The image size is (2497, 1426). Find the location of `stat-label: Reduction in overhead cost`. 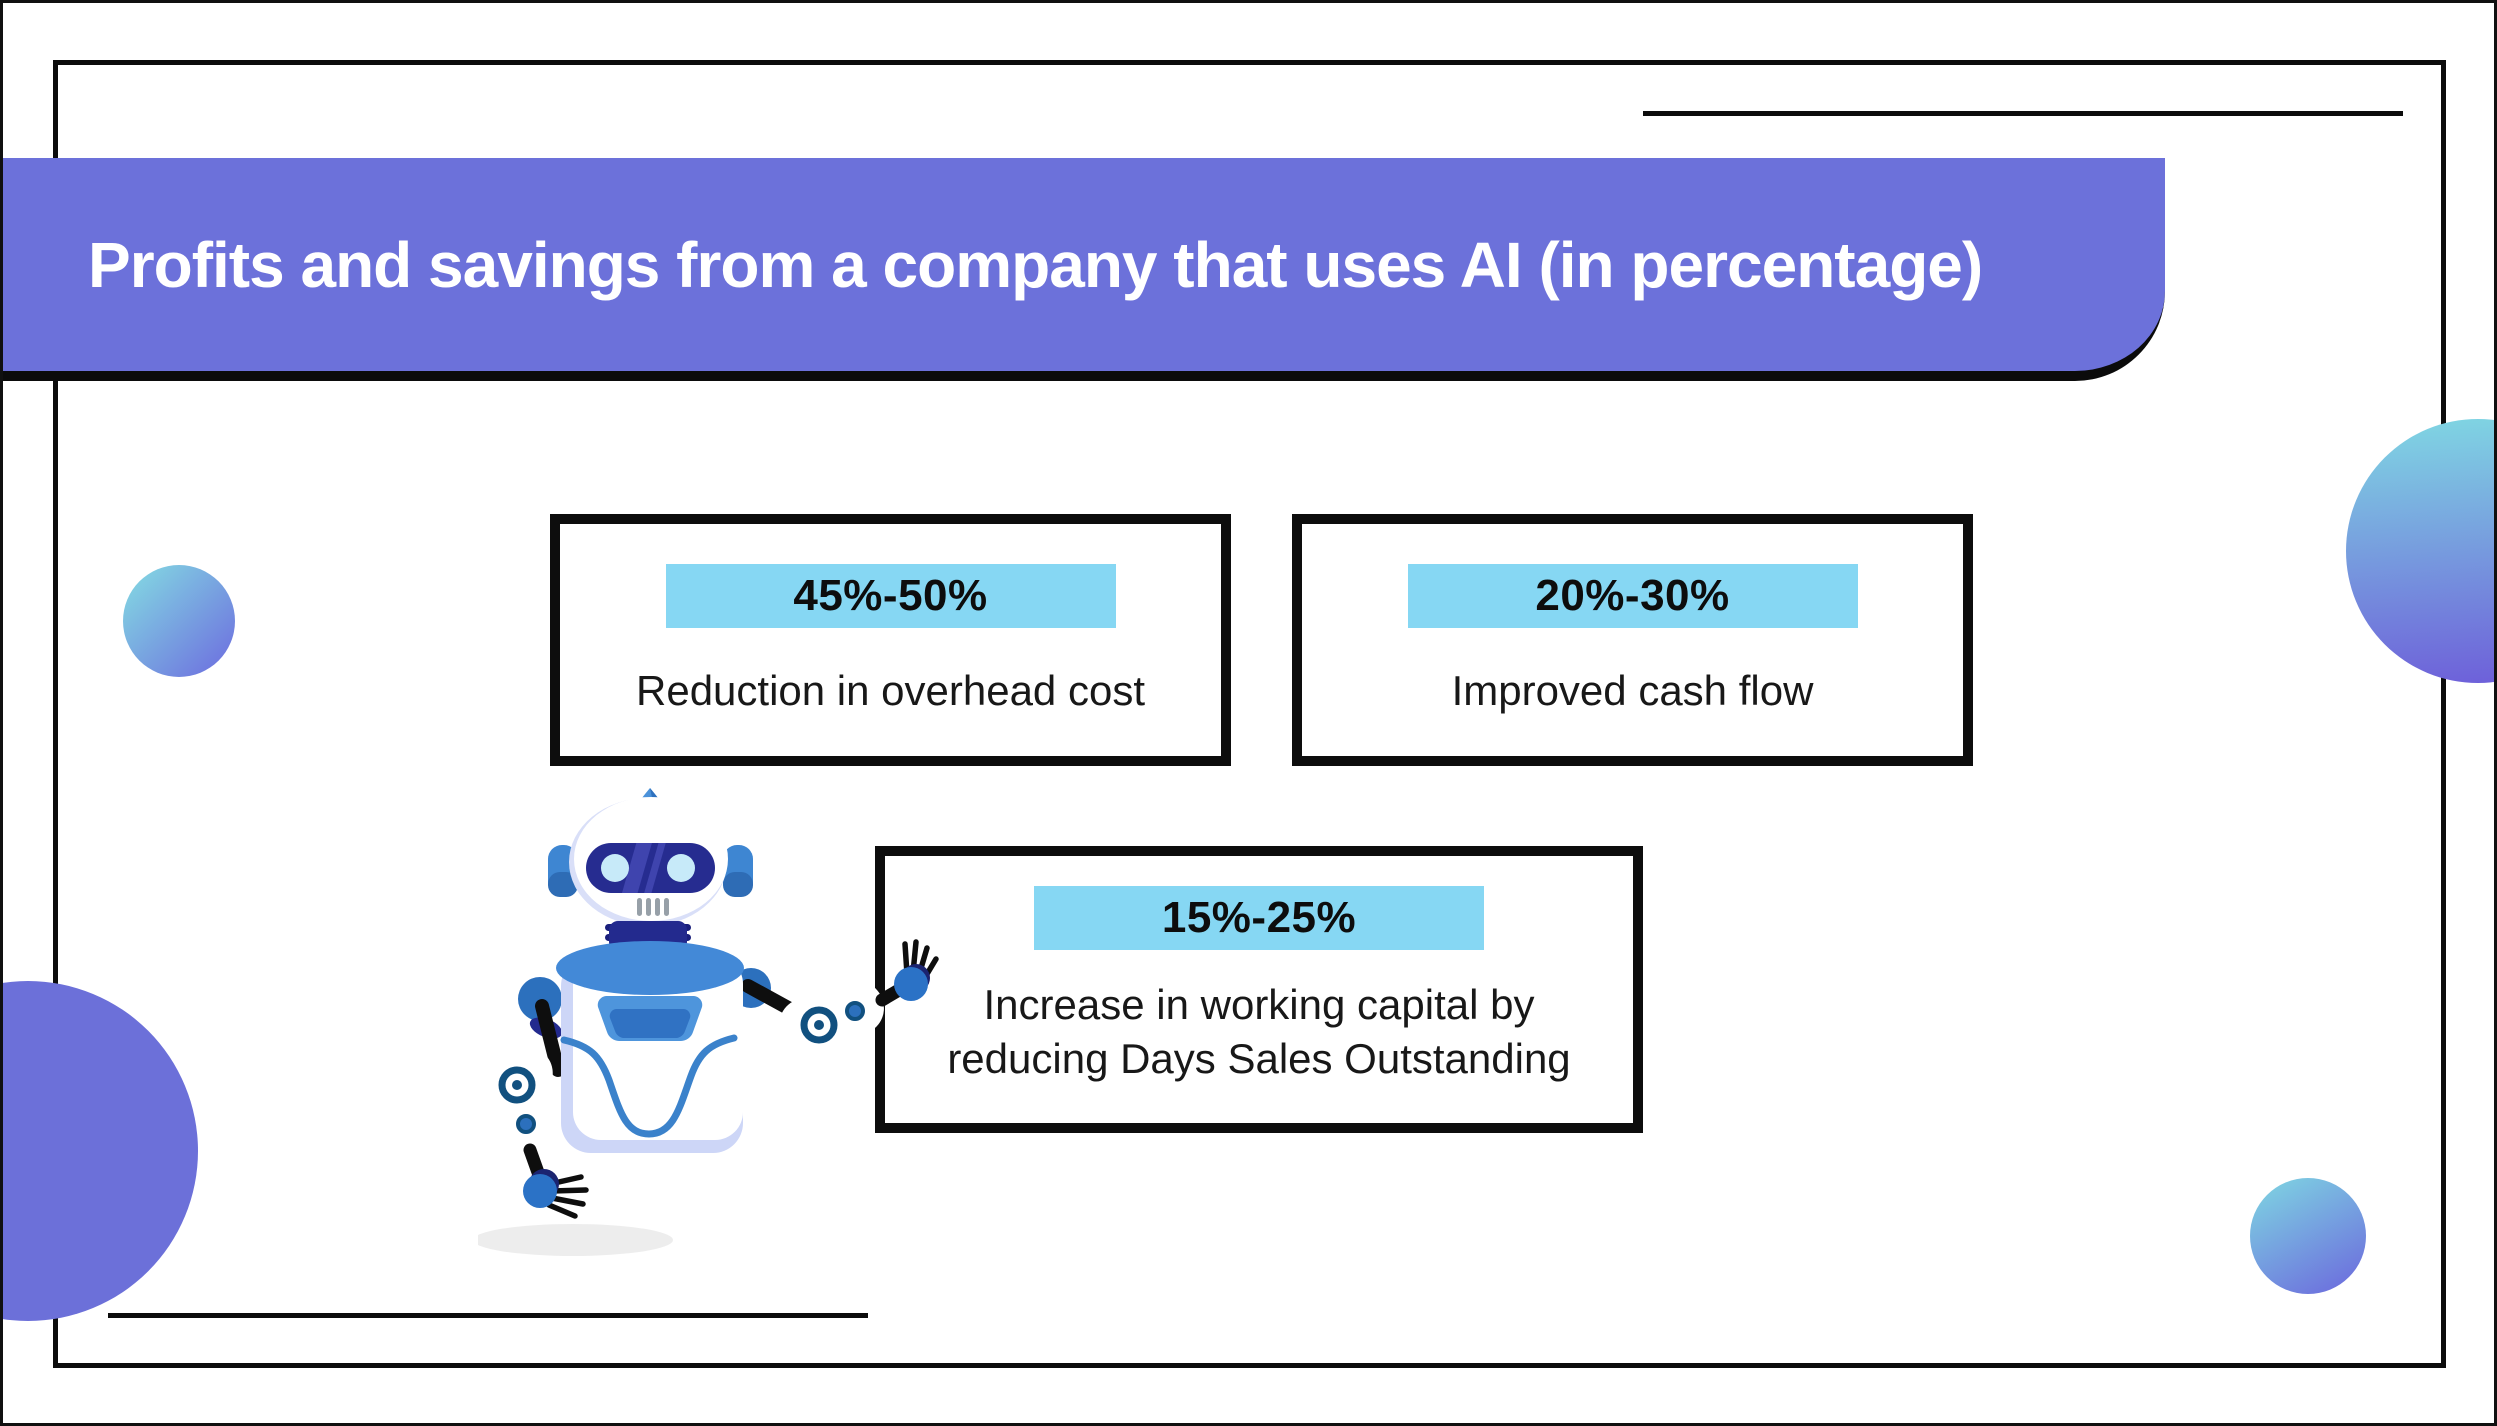

stat-label: Reduction in overhead cost is located at coordinates (890, 690).